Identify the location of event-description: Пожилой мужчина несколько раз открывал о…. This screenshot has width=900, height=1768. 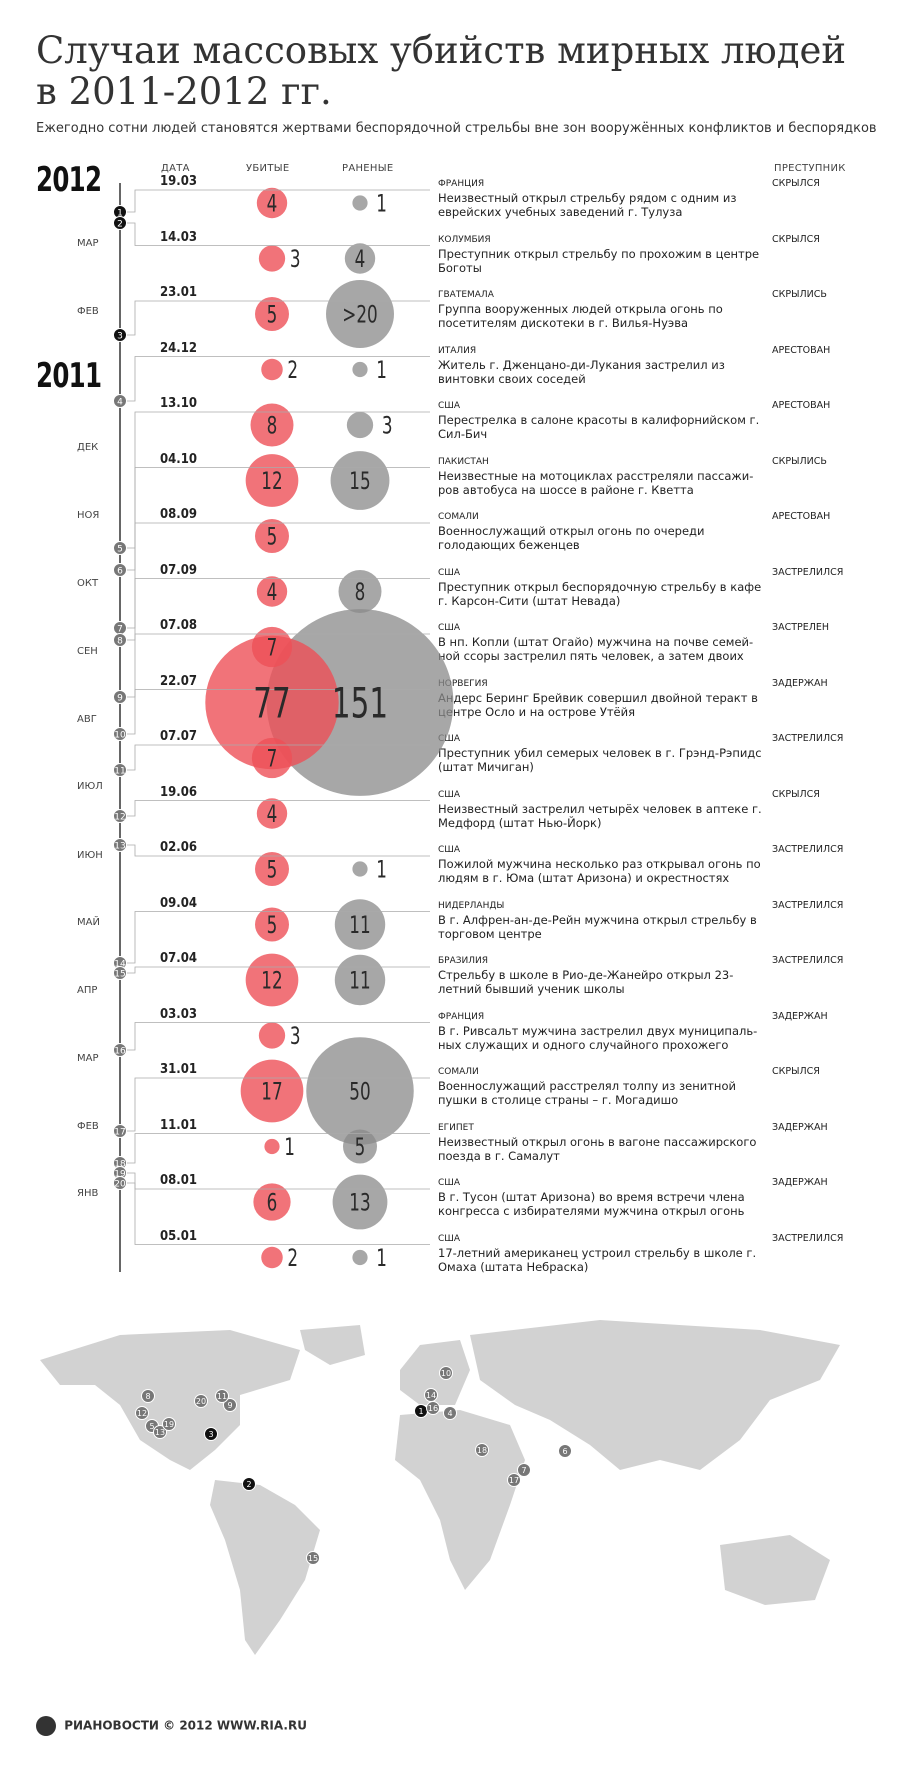
(599, 871).